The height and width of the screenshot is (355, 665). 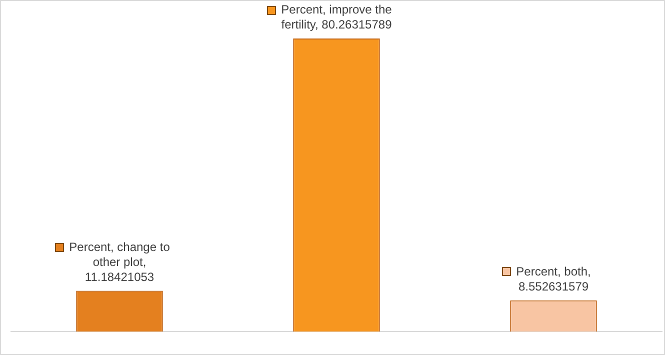 I want to click on data-label: Percent, both, 8.552631579, so click(x=553, y=279).